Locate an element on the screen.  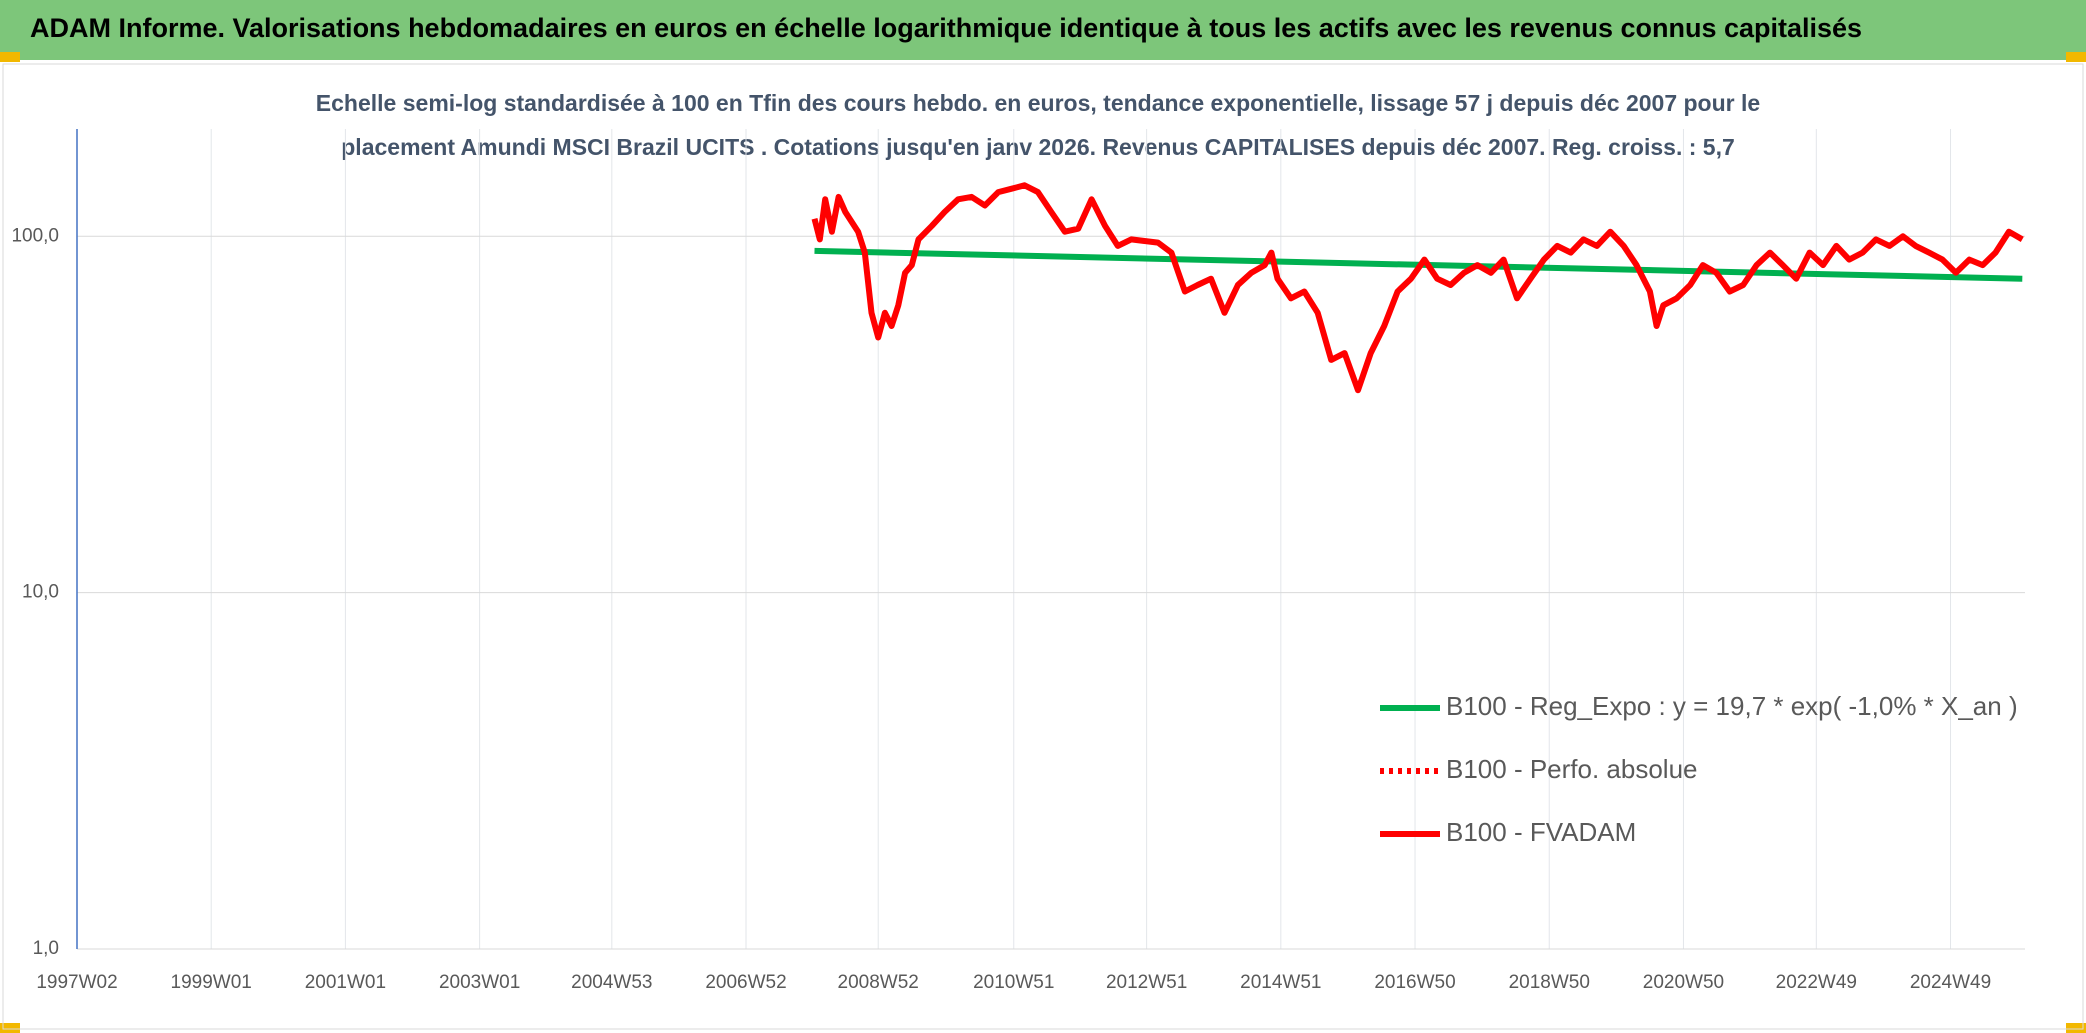
x-tick-label: 2008W52 is located at coordinates (878, 982).